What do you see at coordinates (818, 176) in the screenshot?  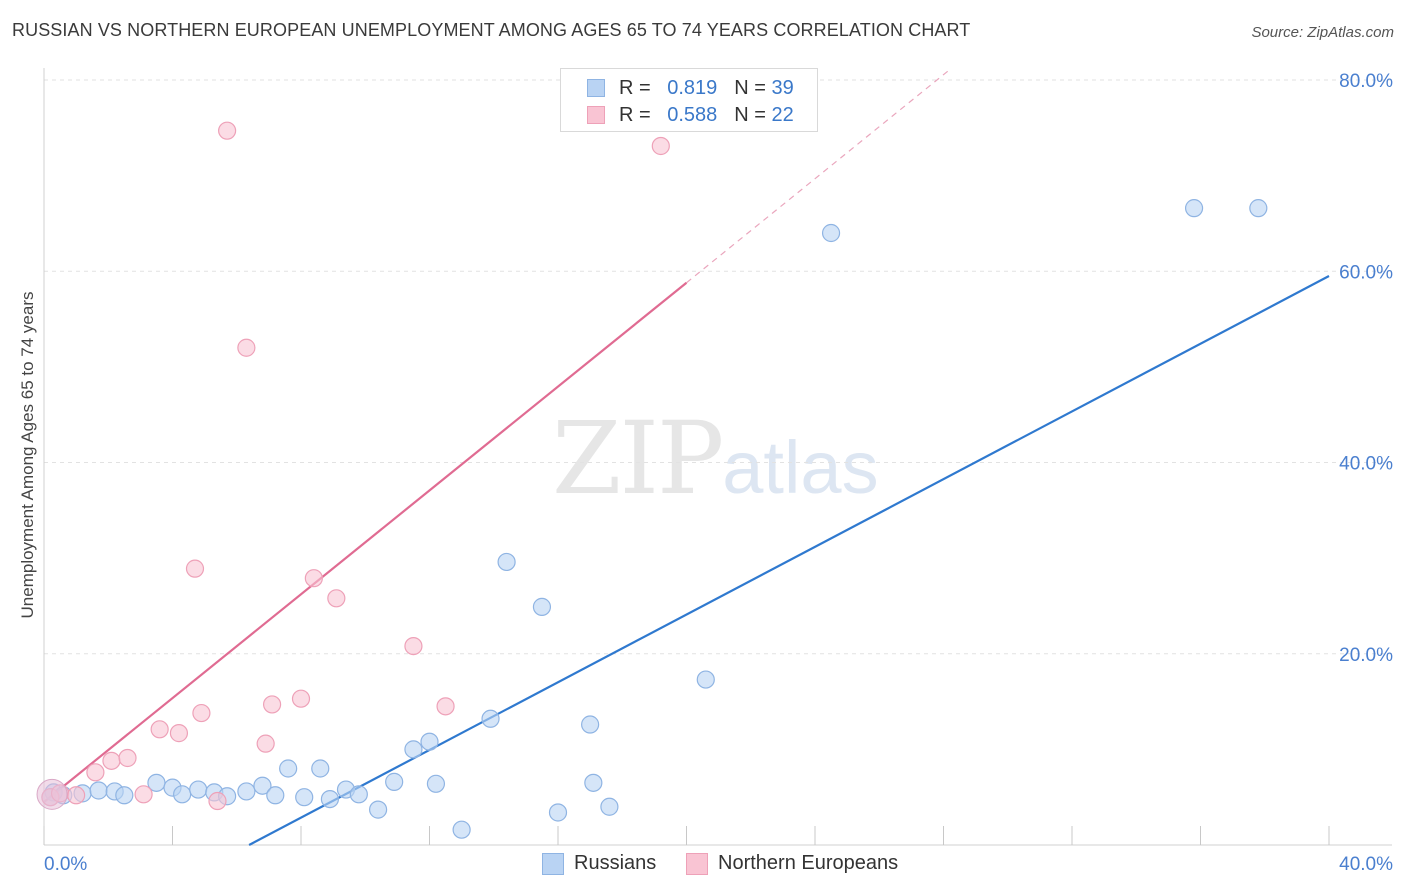 I see `trend-line-northern-extension` at bounding box center [818, 176].